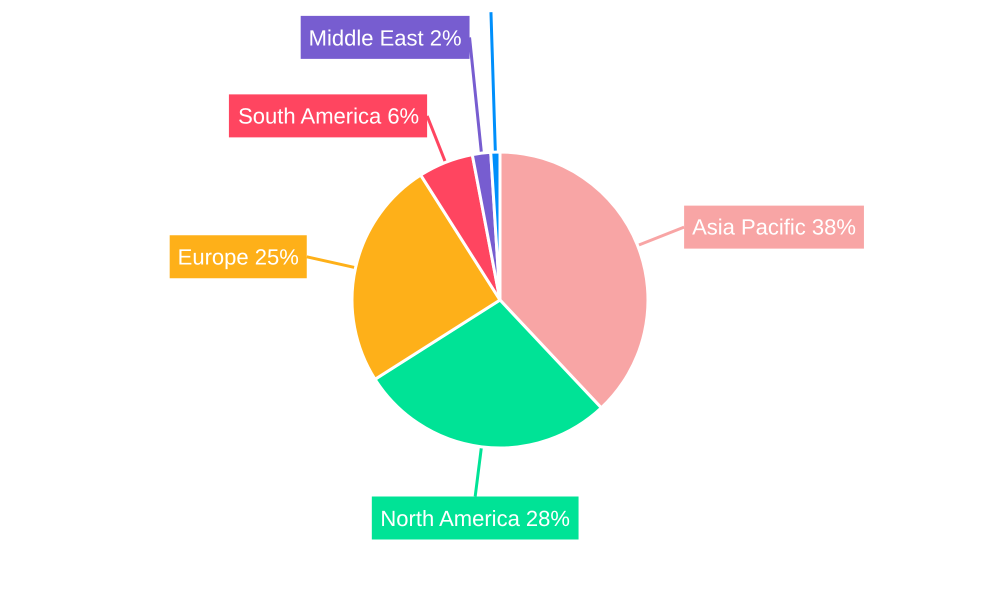  What do you see at coordinates (385, 37) in the screenshot?
I see `slice-label: Middle East 2%` at bounding box center [385, 37].